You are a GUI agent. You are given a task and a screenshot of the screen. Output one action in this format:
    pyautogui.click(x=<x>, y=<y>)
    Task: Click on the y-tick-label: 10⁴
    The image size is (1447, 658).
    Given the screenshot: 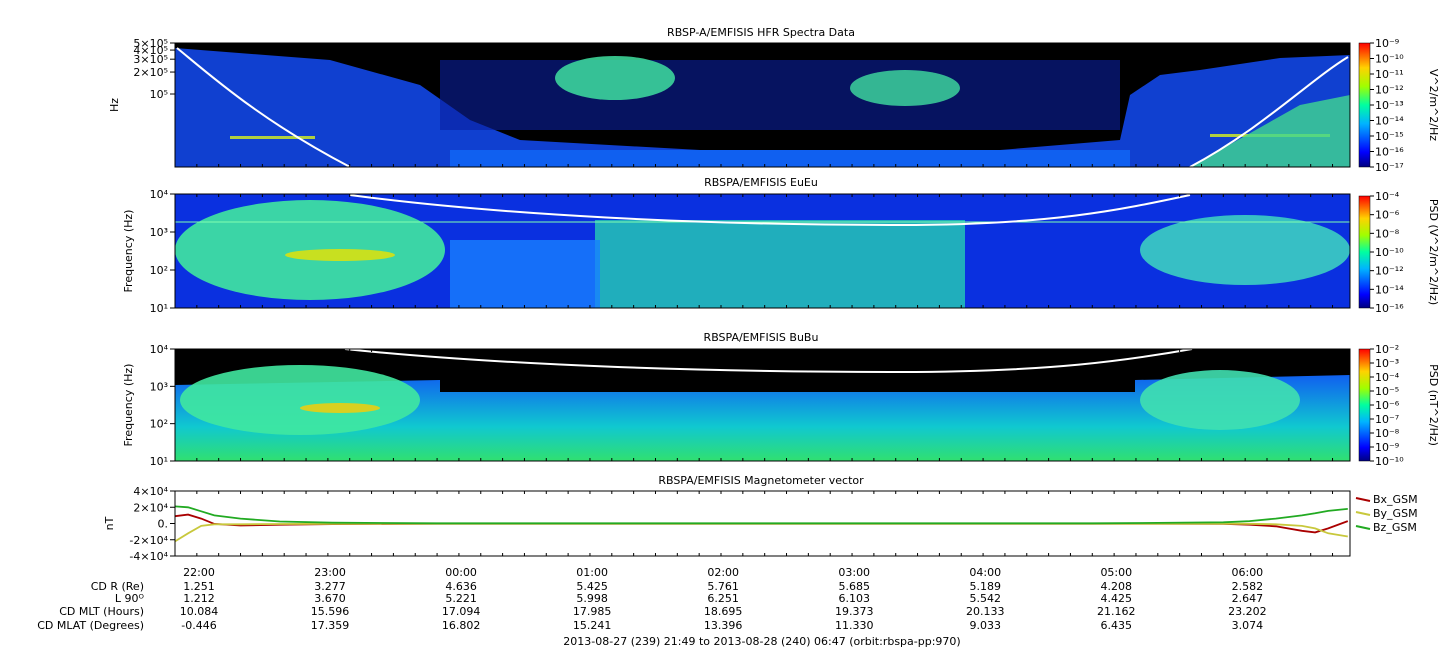 What is the action you would take?
    pyautogui.click(x=159, y=349)
    